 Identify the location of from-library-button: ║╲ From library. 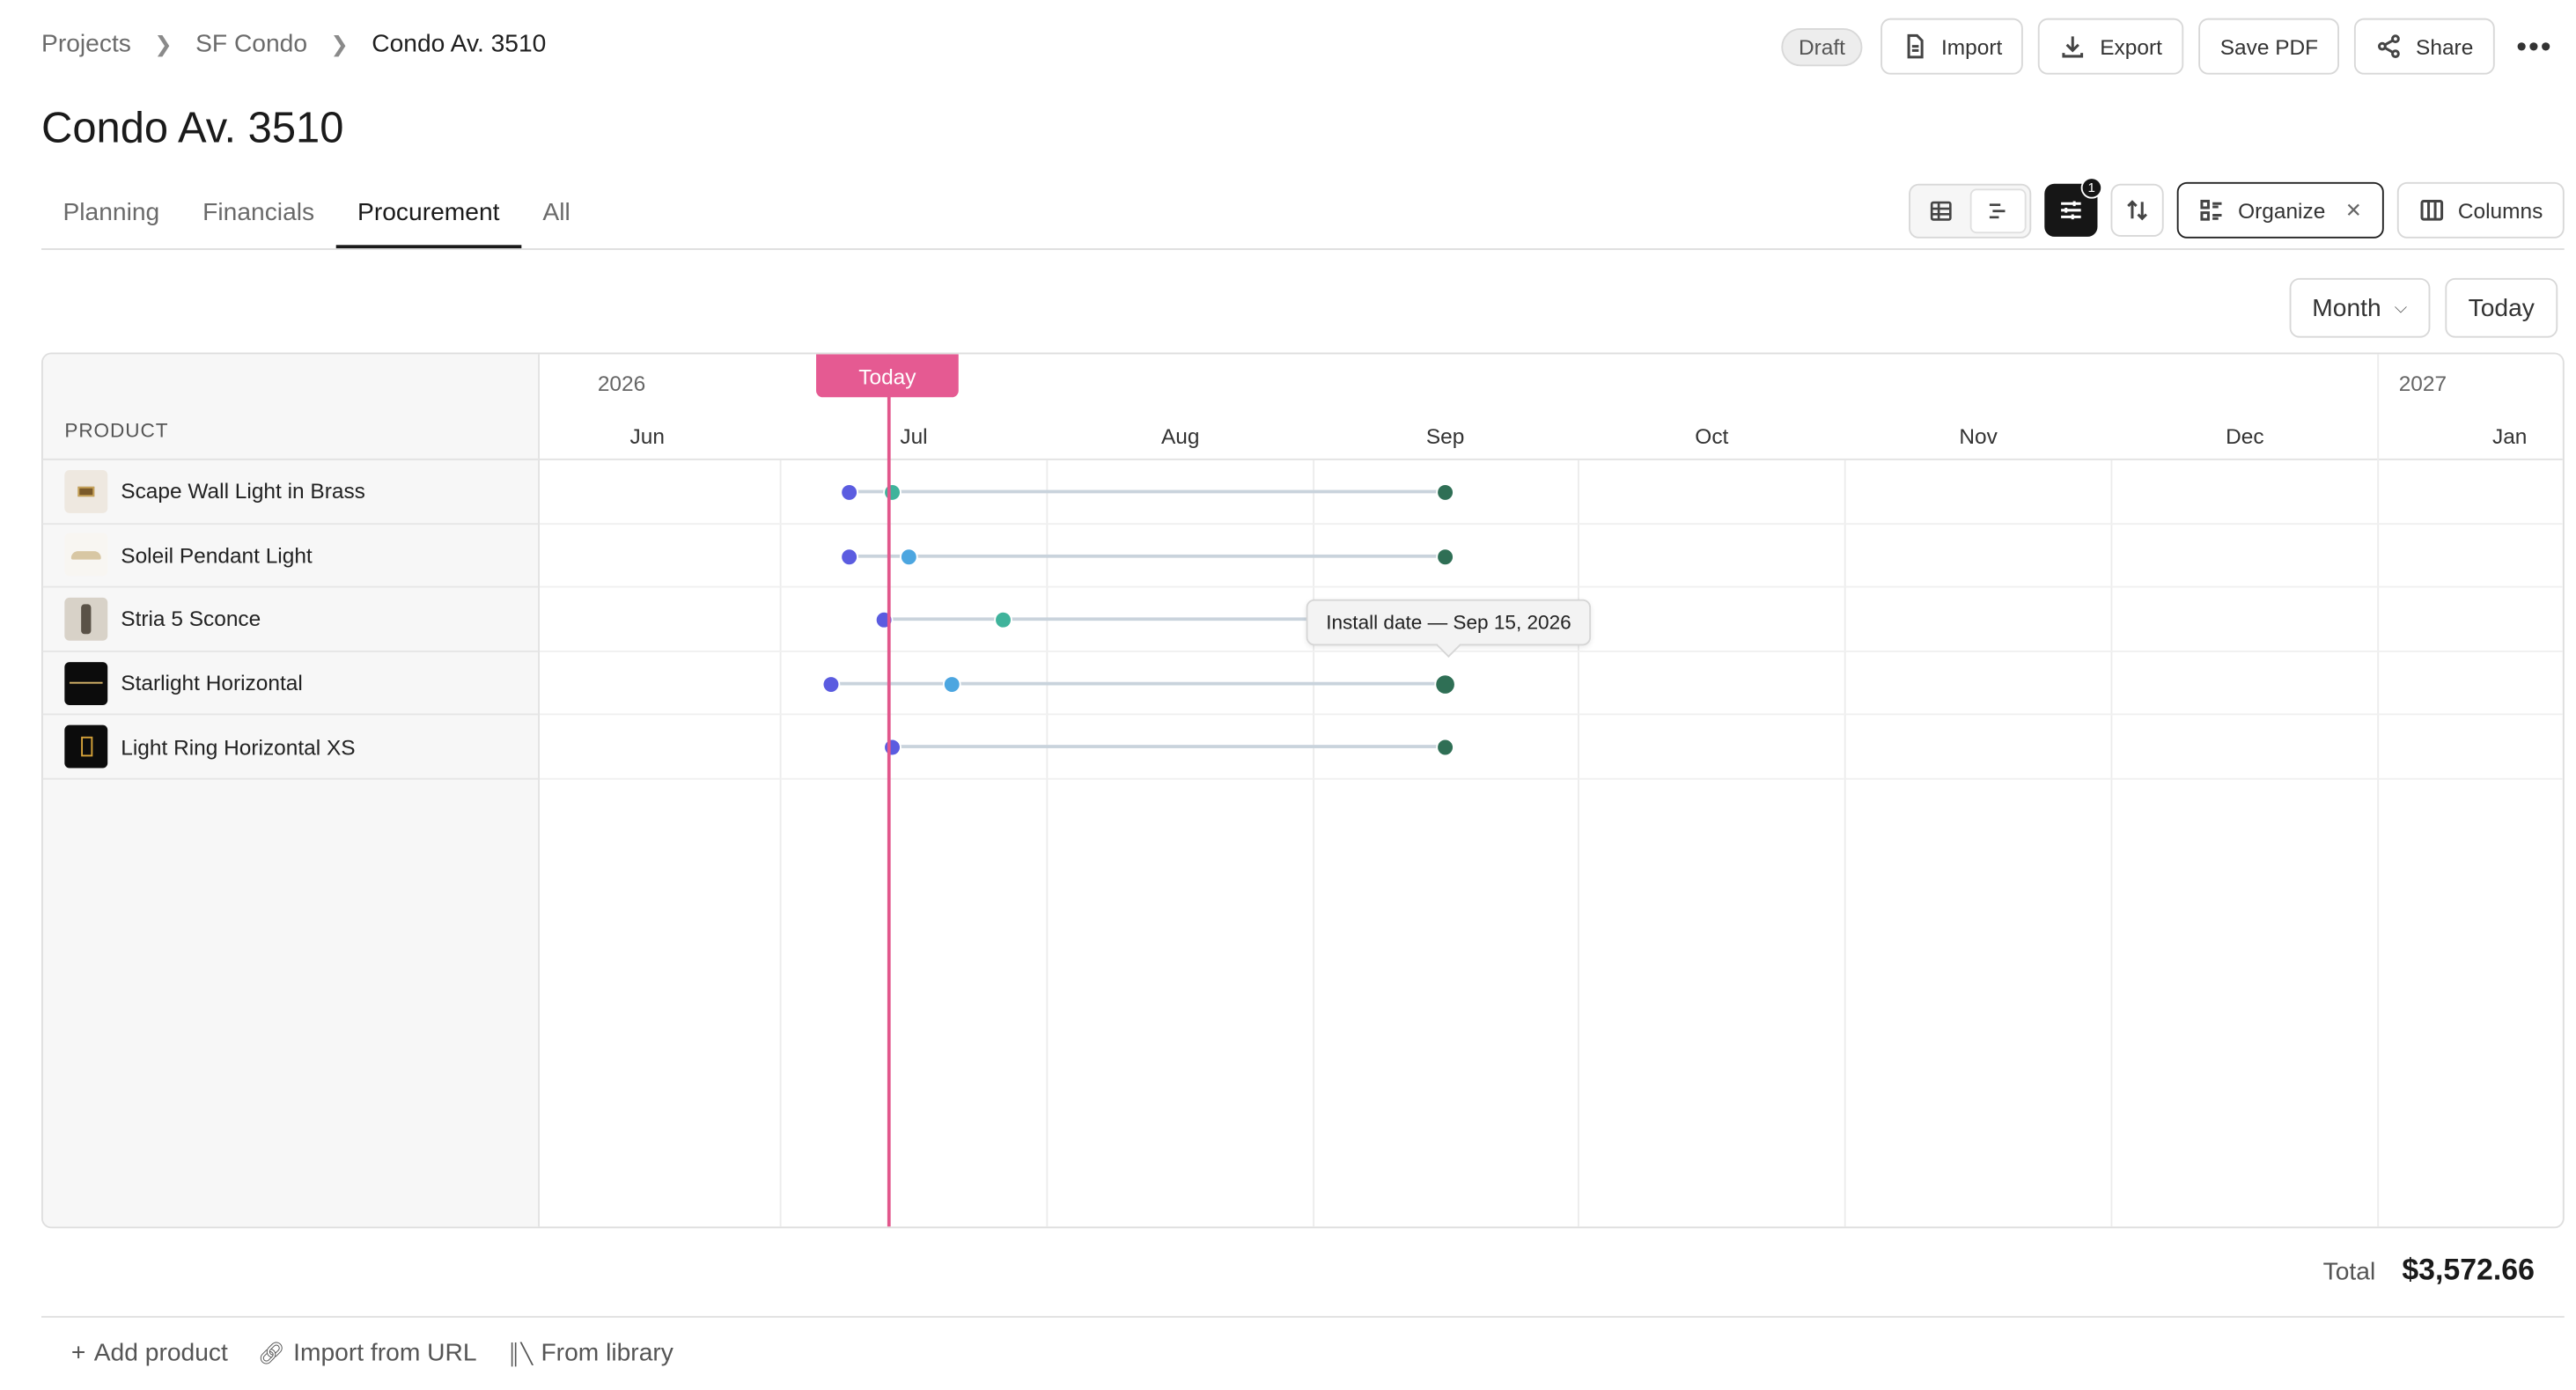
(590, 1353).